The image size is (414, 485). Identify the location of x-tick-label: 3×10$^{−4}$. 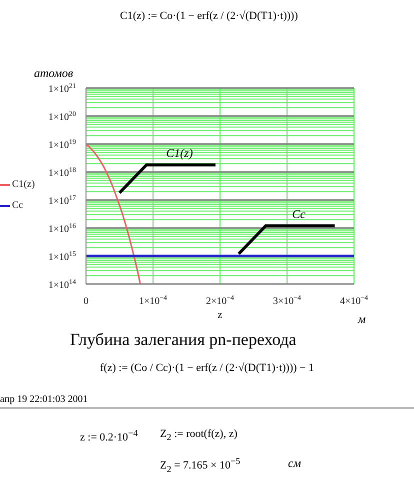
(287, 300).